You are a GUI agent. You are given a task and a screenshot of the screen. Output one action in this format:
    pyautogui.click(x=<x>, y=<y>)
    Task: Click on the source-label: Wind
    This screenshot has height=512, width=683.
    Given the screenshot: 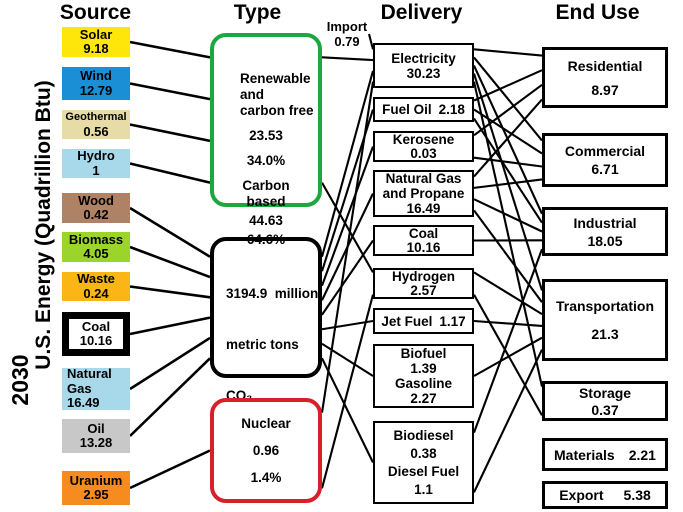 What is the action you would take?
    pyautogui.click(x=96, y=75)
    